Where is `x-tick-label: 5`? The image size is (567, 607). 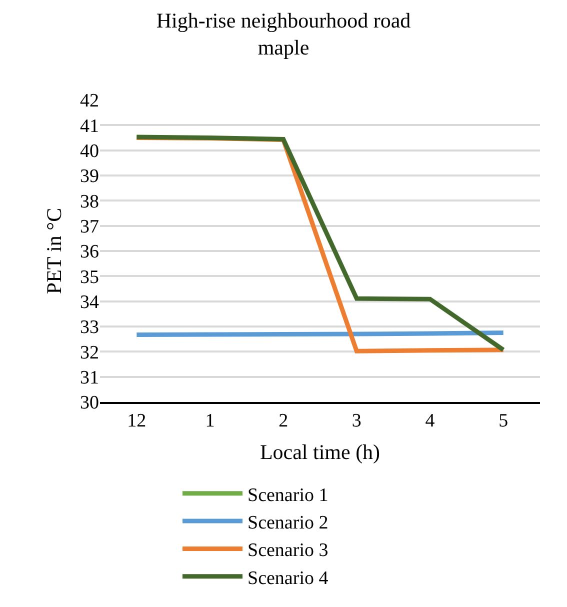 x-tick-label: 5 is located at coordinates (503, 421).